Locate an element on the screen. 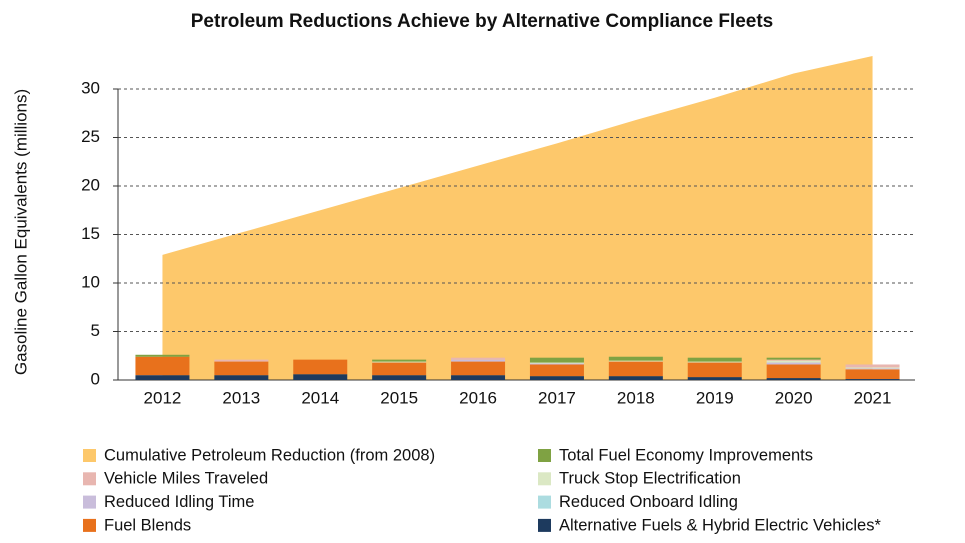 The height and width of the screenshot is (543, 965). y-tick-label: 5 is located at coordinates (95, 330).